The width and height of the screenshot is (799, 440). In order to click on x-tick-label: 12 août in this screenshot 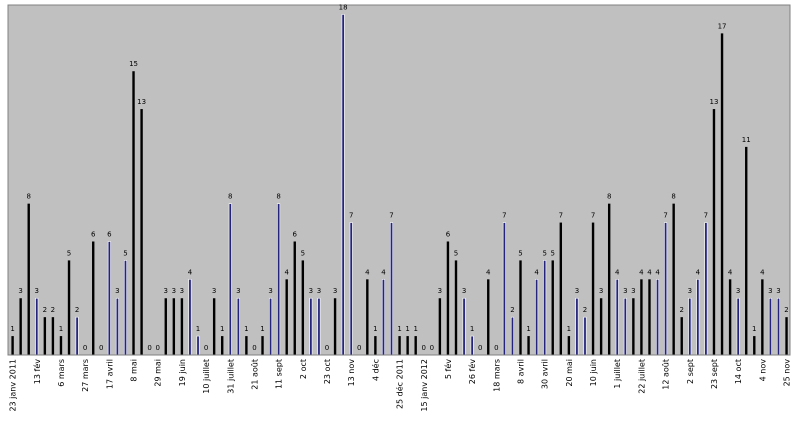, I will do `click(666, 374)`.